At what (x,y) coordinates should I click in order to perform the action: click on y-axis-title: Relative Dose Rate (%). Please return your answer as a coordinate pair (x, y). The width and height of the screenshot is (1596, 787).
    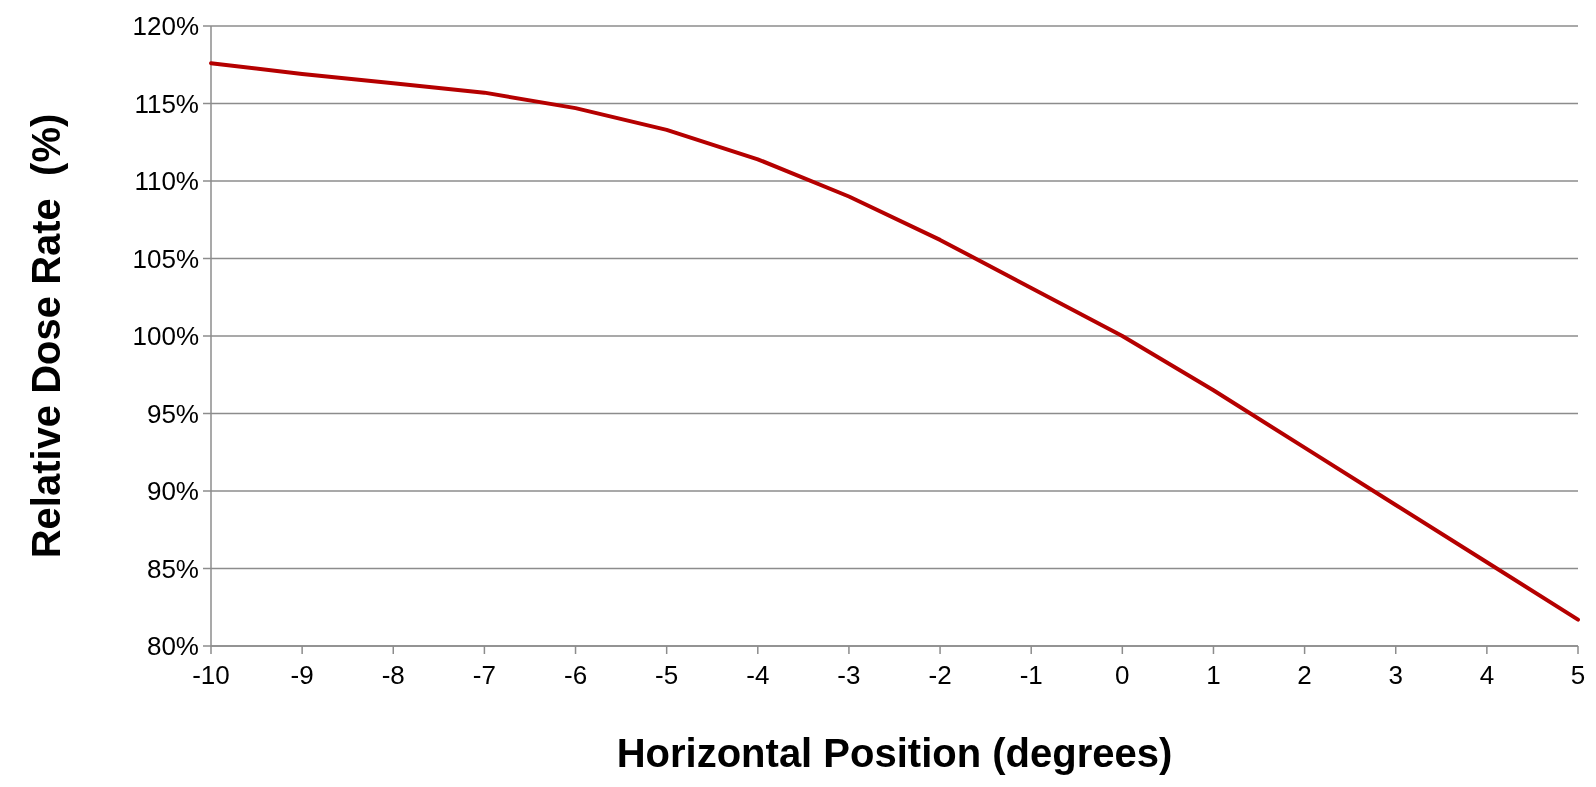
    Looking at the image, I should click on (46, 336).